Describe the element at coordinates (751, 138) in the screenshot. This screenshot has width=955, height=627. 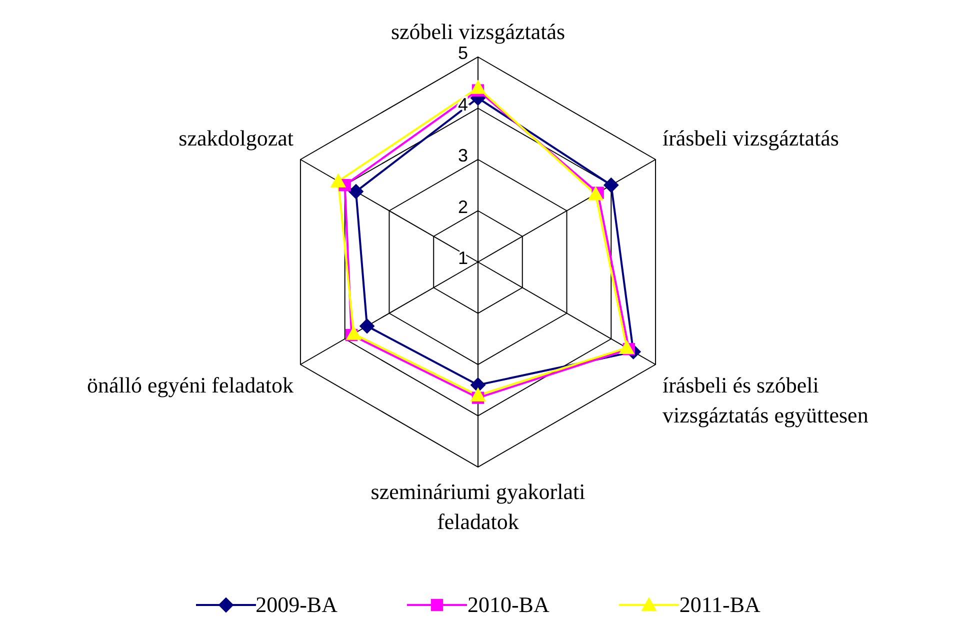
I see `spoke-label: írásbeli vizsgáztatás` at that location.